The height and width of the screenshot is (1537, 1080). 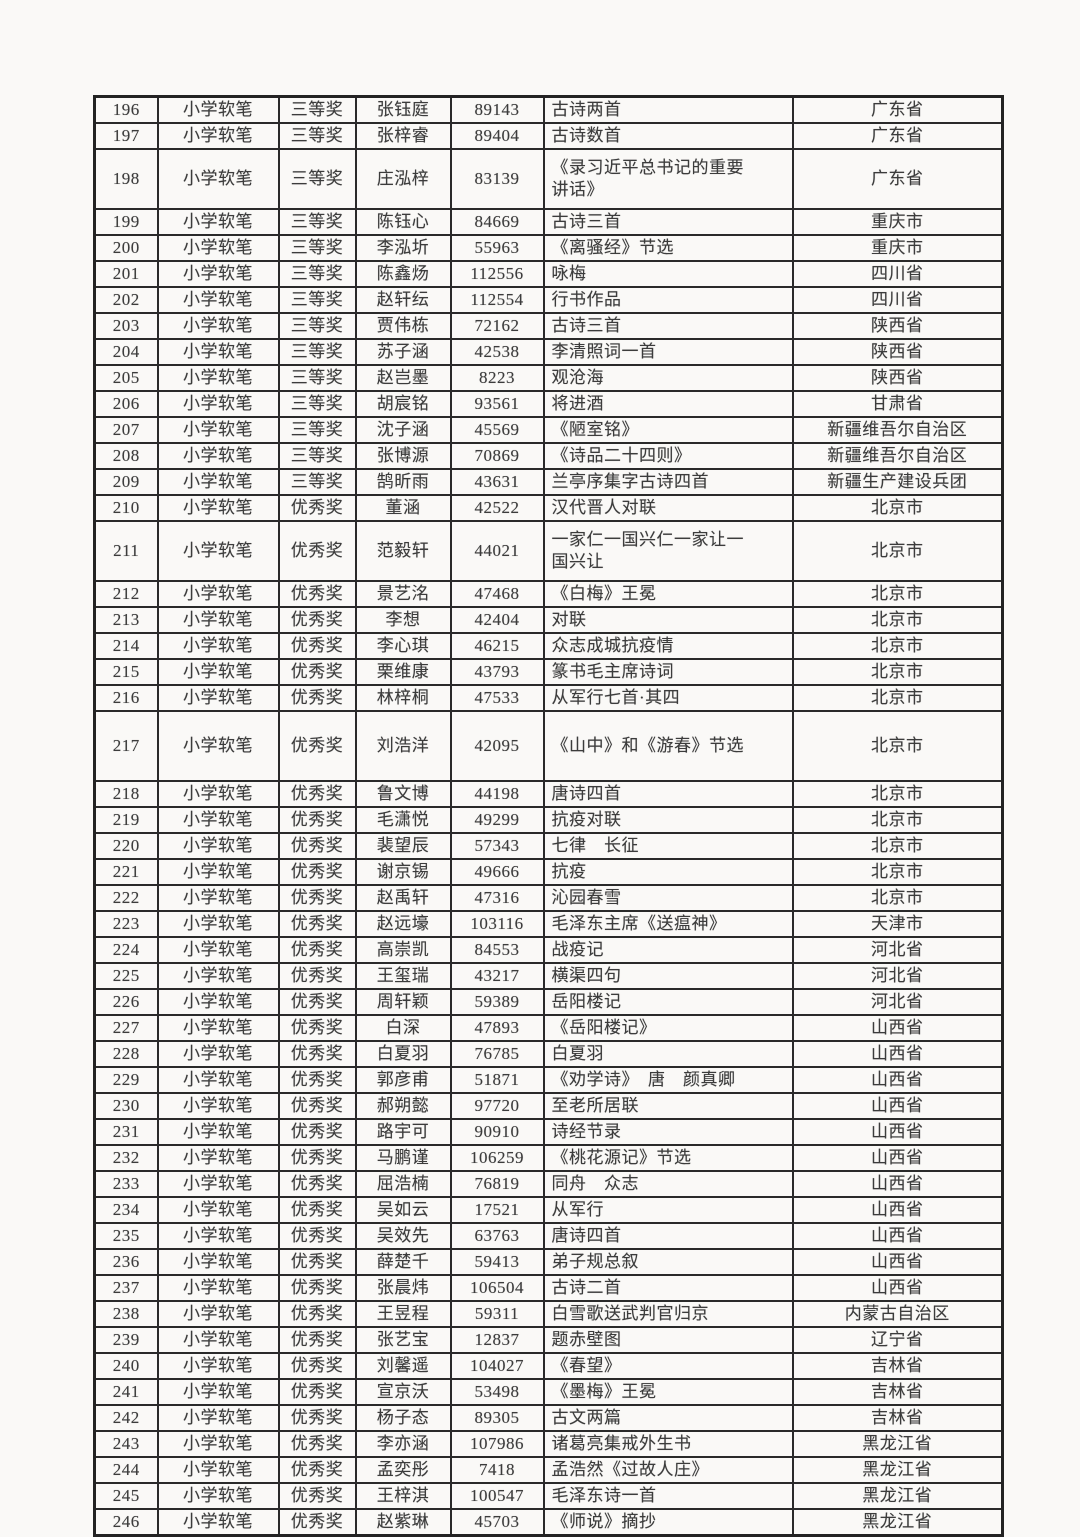 What do you see at coordinates (403, 594) in the screenshot?
I see `cell-name: 景艺洺` at bounding box center [403, 594].